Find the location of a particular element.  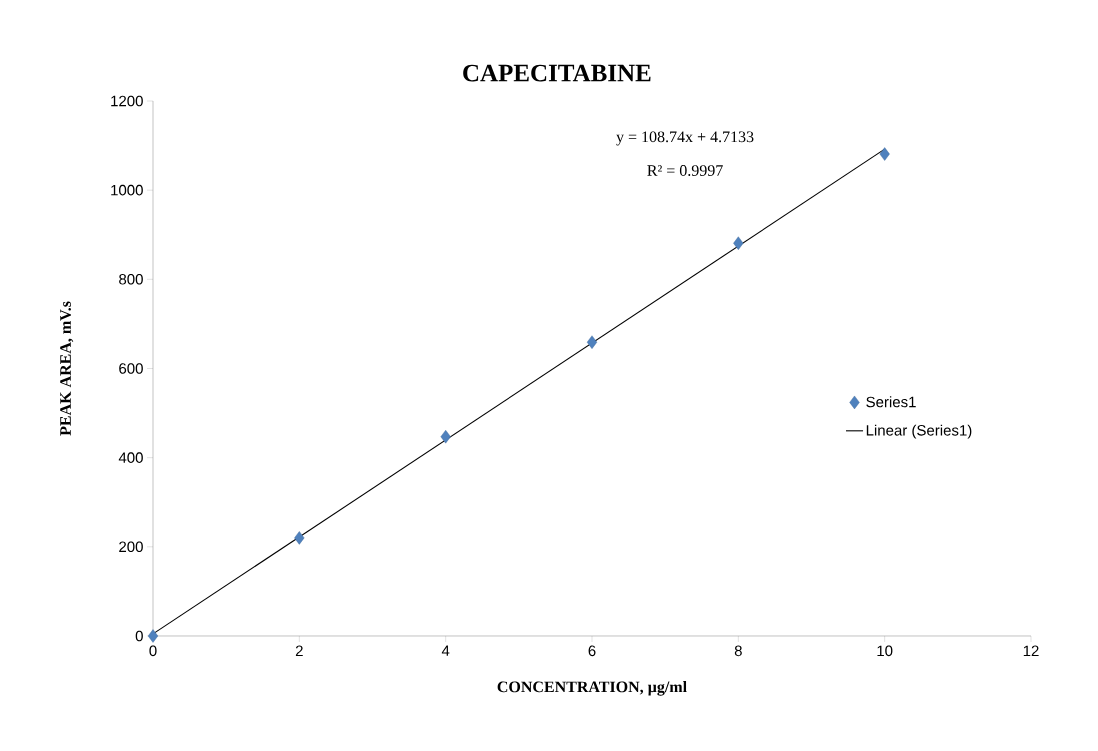

x-tick-label: 4 is located at coordinates (445, 650).